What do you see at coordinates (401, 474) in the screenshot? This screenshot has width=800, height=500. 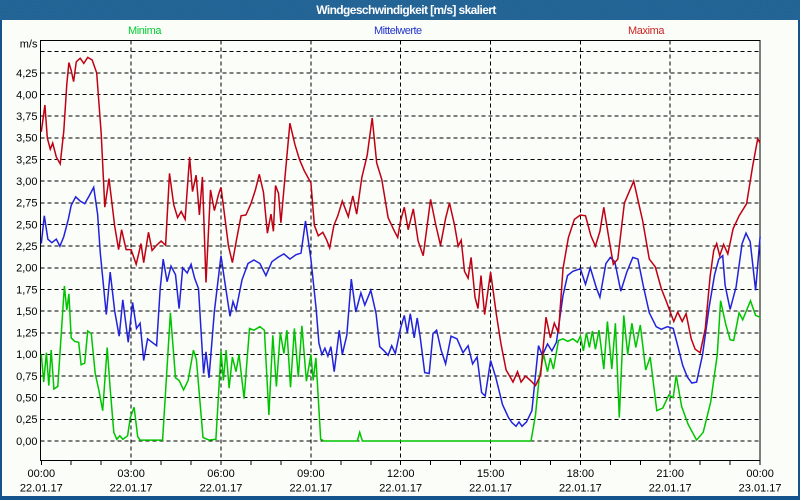 I see `svg-text: 12:00` at bounding box center [401, 474].